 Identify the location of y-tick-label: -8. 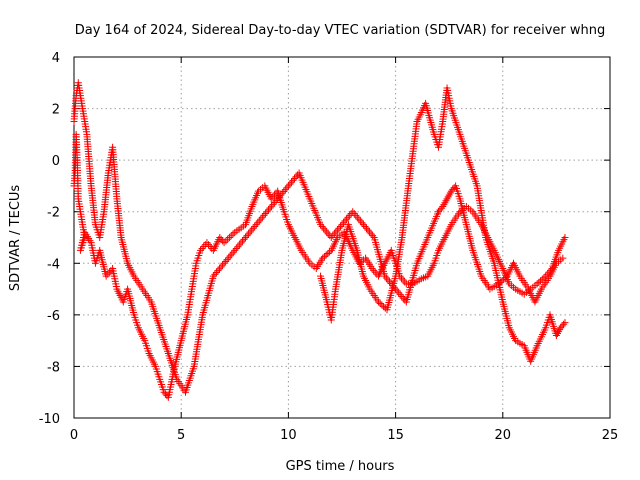
(53, 367).